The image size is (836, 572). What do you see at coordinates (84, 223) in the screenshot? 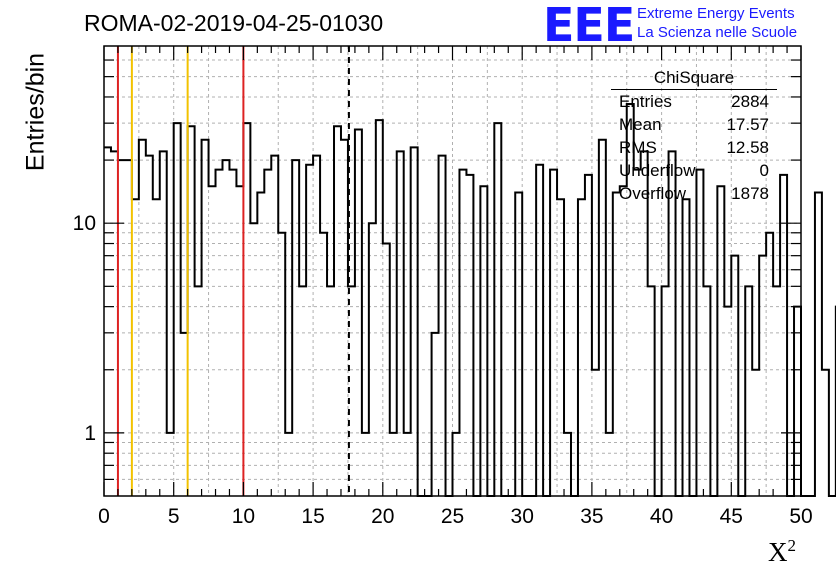
I see `y-tick-label: 10` at bounding box center [84, 223].